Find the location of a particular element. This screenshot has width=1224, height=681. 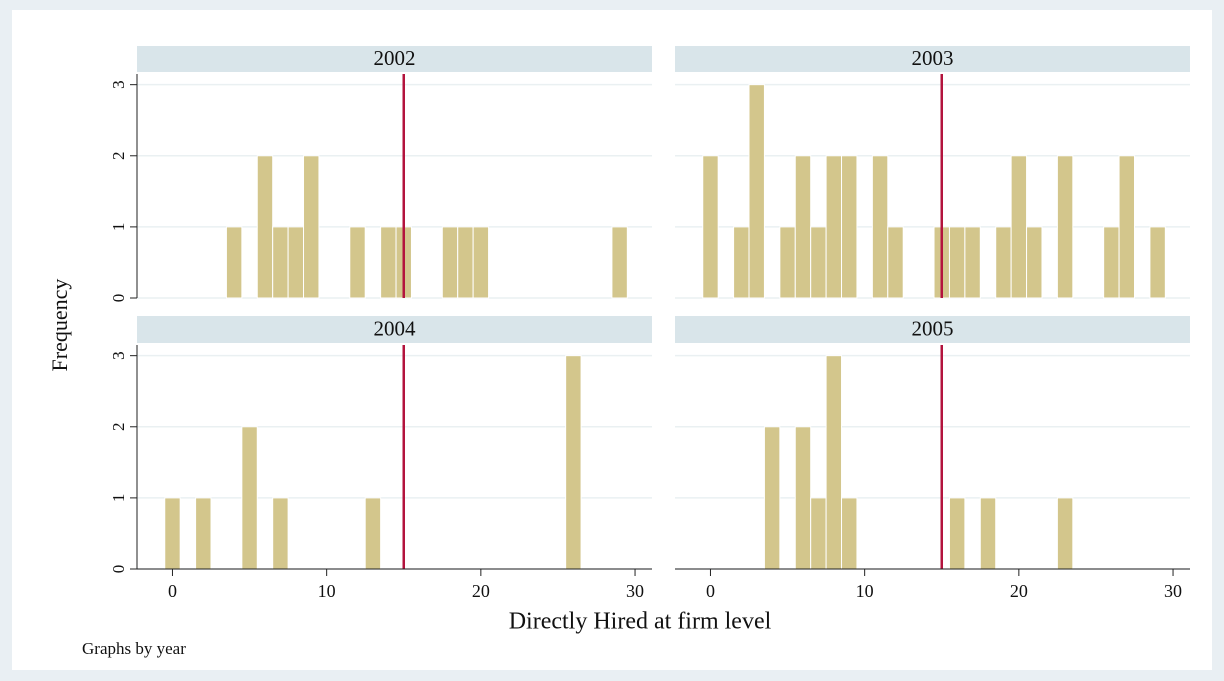

x-axis-title: Directly Hired at firm level is located at coordinates (640, 622).